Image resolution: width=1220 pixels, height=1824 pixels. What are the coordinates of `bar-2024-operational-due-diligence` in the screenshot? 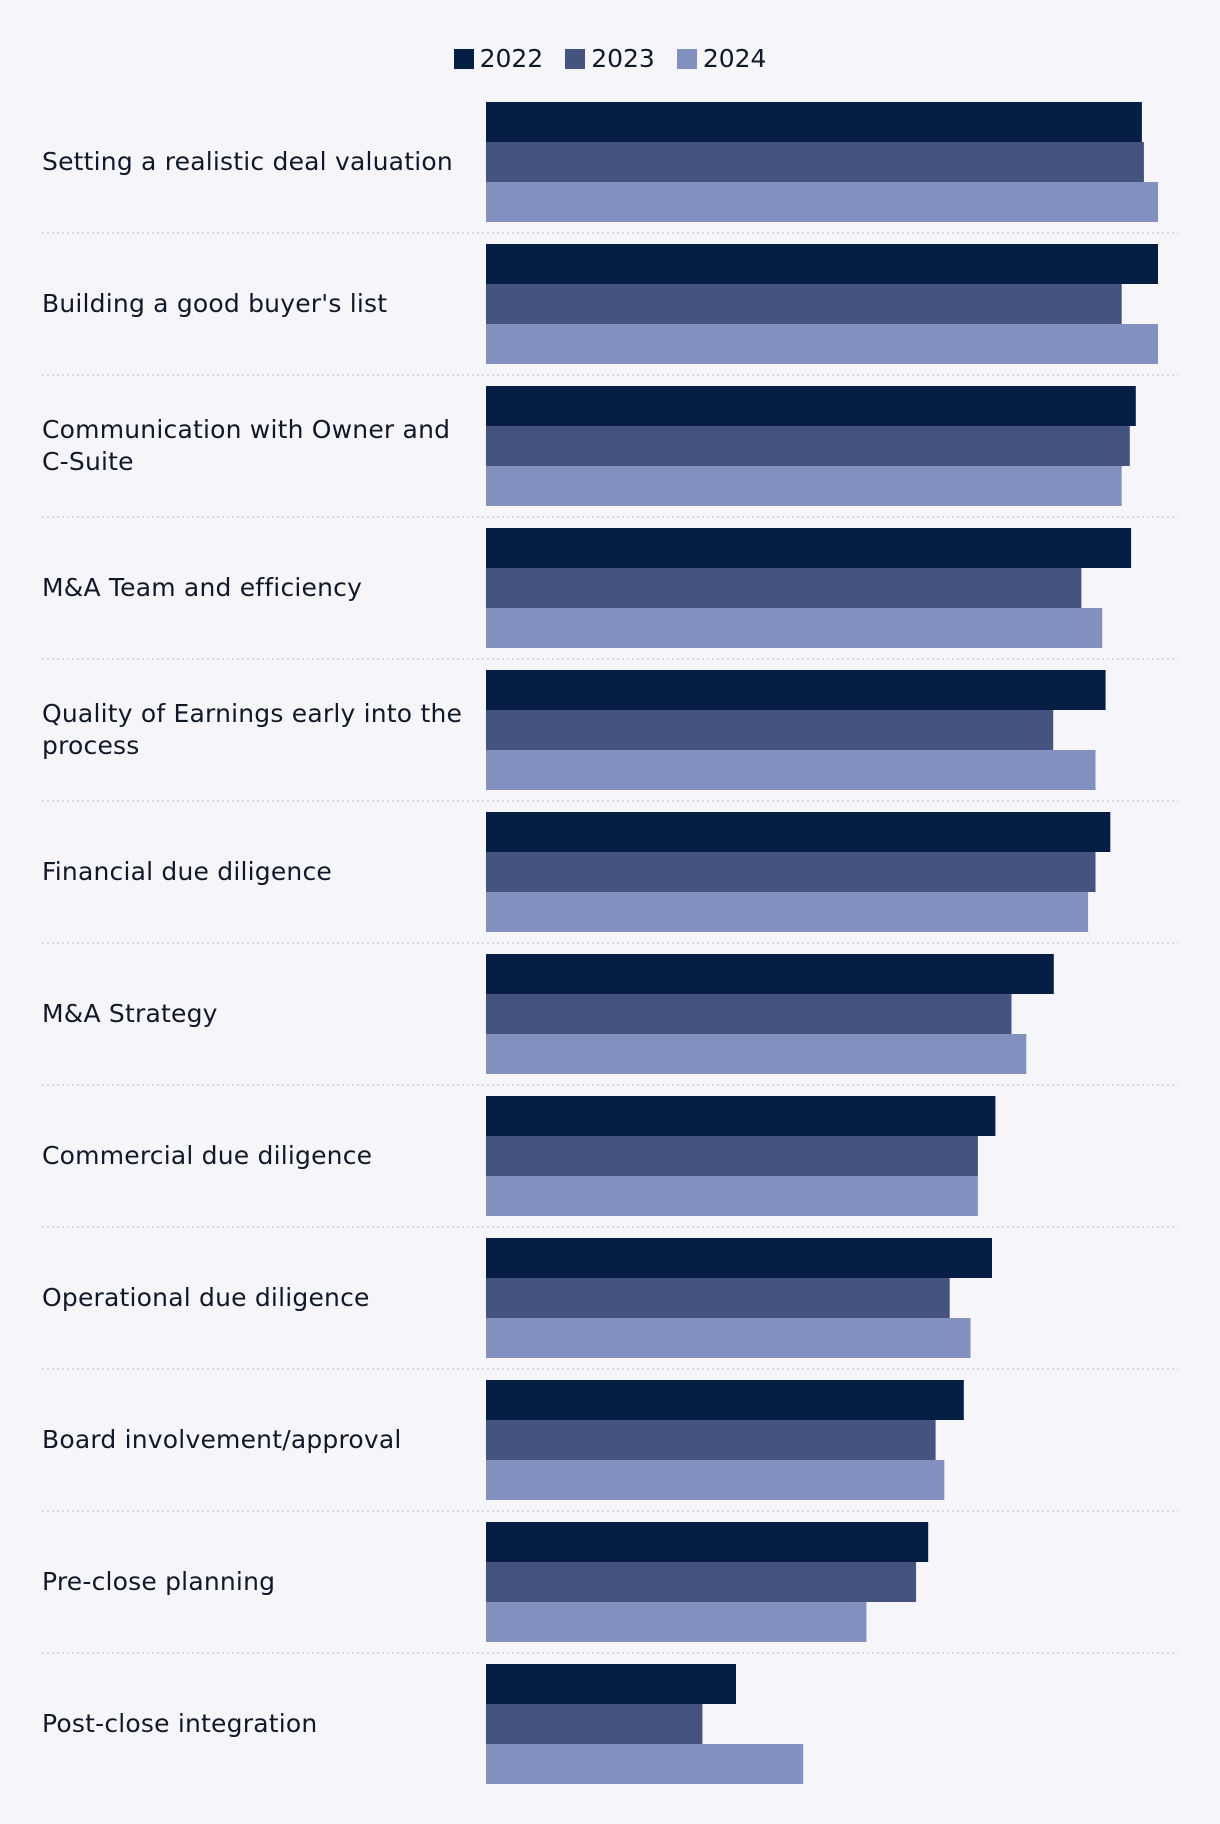 It's located at (728, 1338).